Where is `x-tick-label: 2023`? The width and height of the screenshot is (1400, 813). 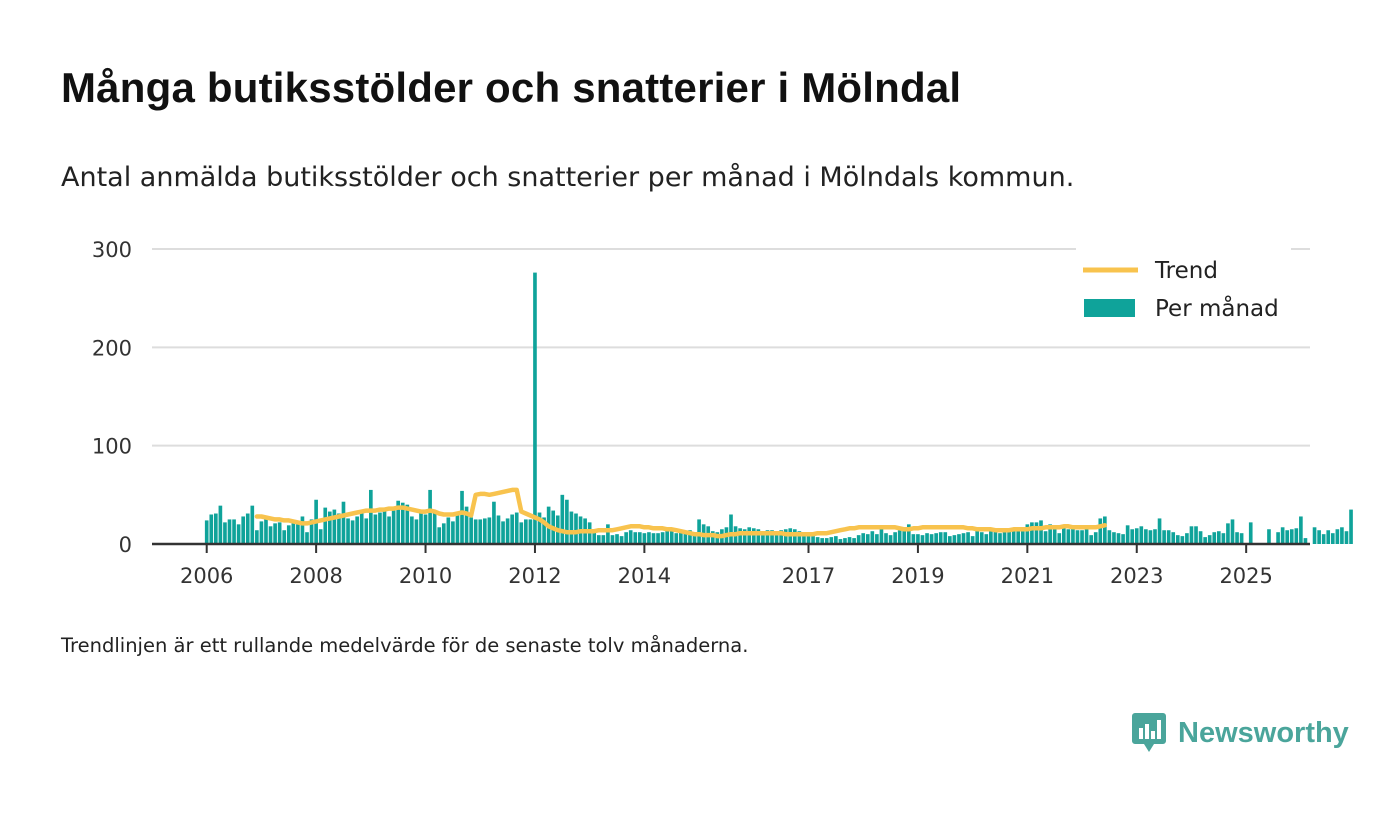 x-tick-label: 2023 is located at coordinates (1136, 576).